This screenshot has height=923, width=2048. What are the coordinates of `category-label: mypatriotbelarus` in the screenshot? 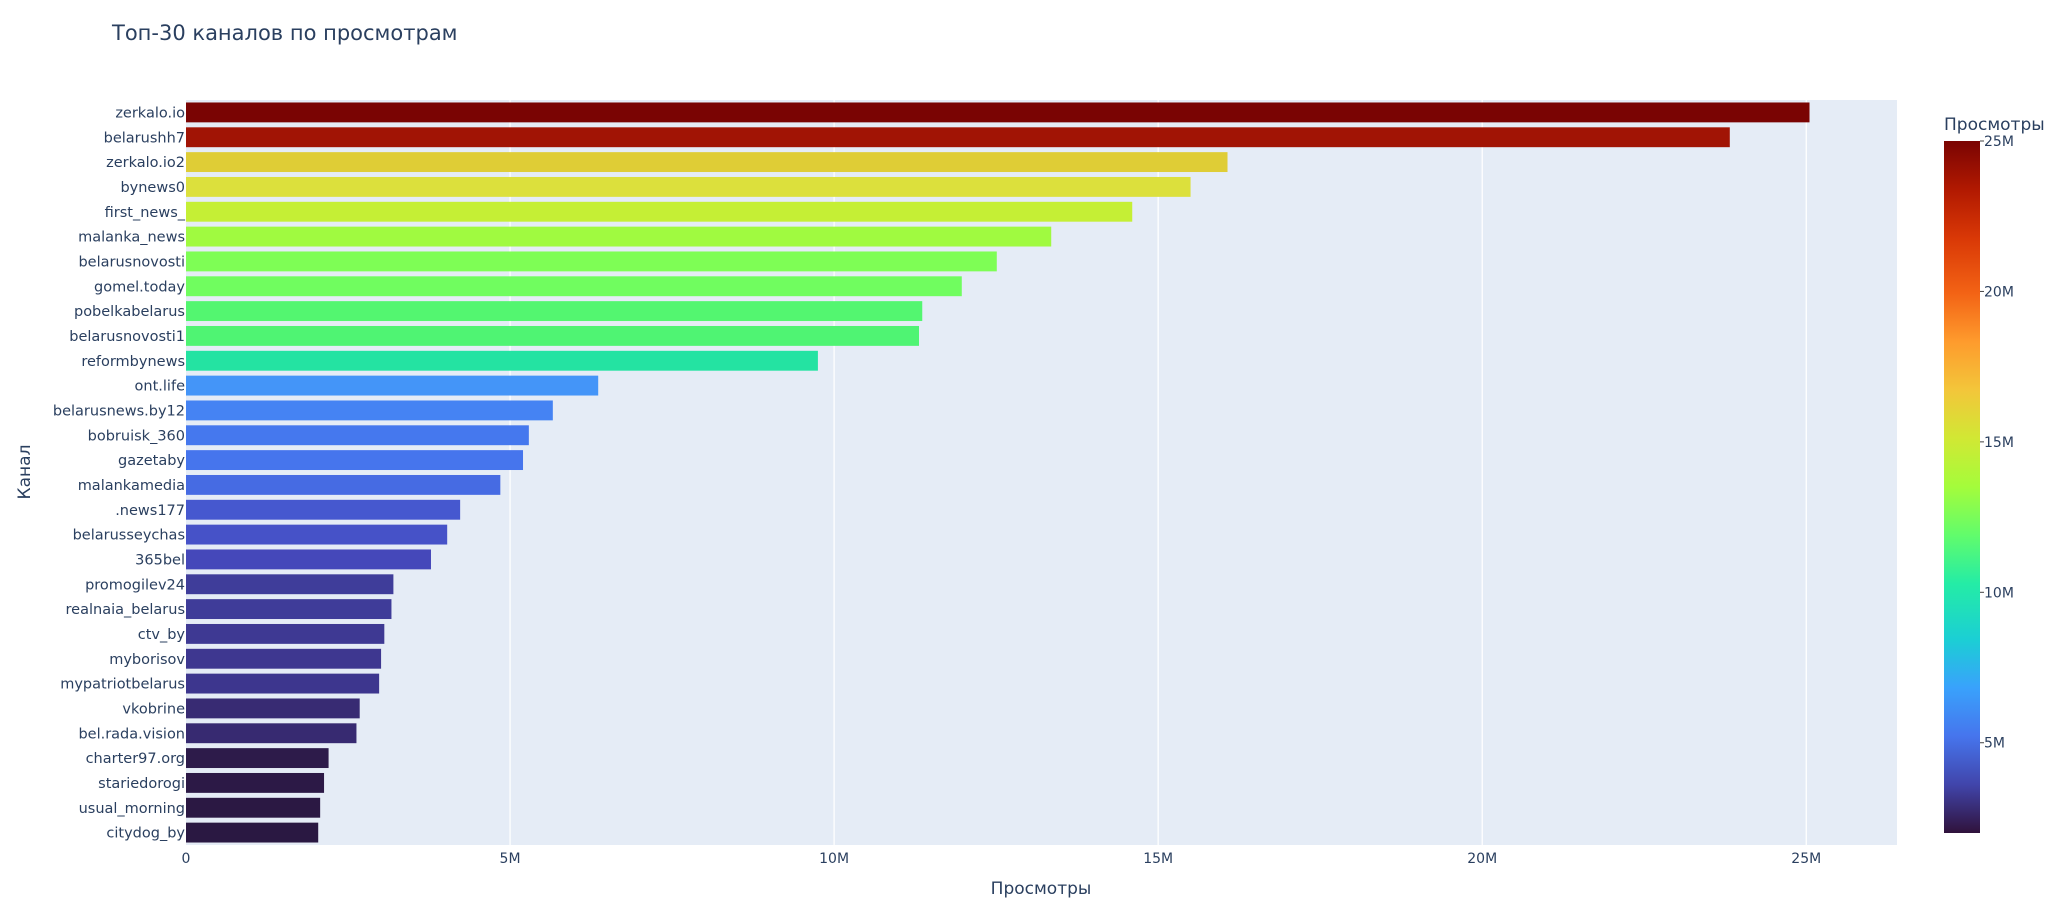 It's located at (122, 685).